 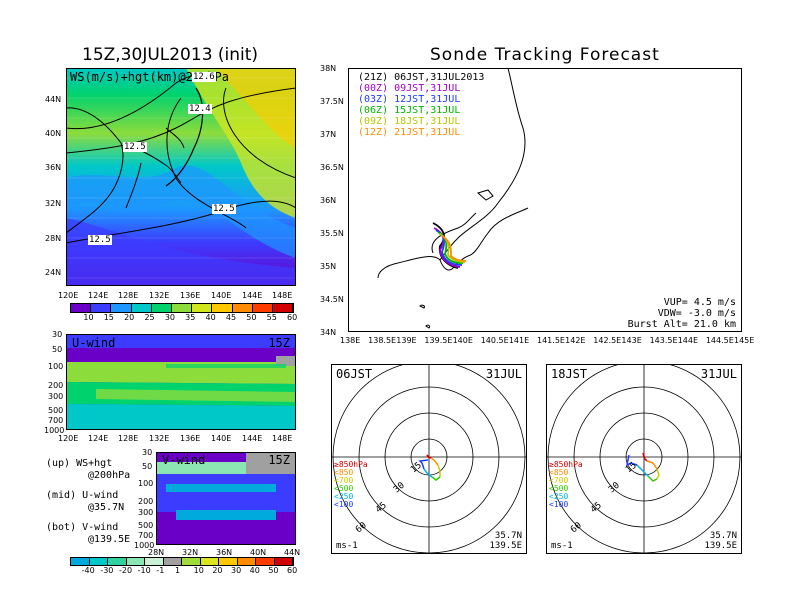 What do you see at coordinates (159, 295) in the screenshot?
I see `lon-tick: 132E` at bounding box center [159, 295].